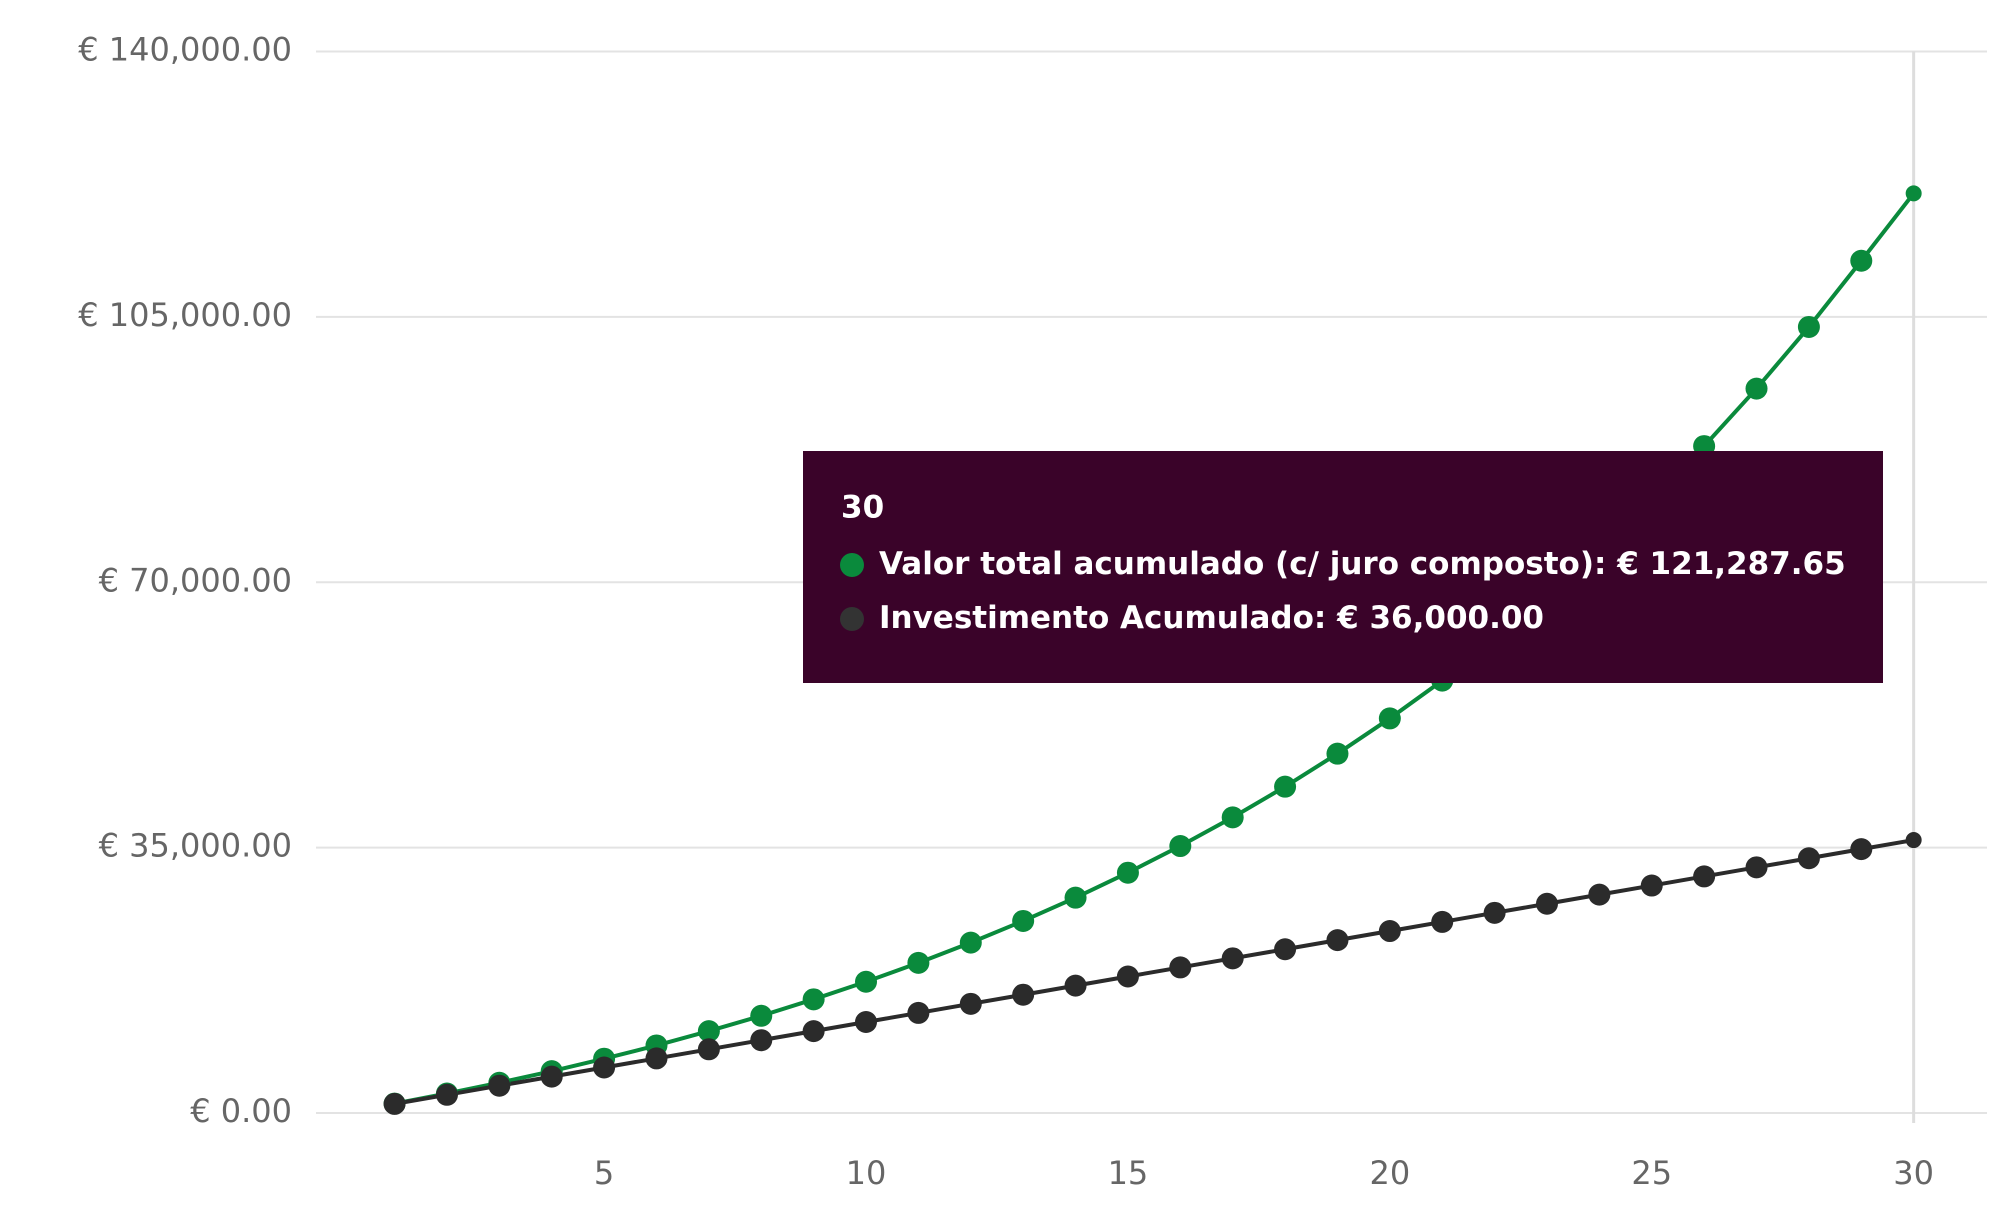 The height and width of the screenshot is (1213, 2000). Describe the element at coordinates (241, 1111) in the screenshot. I see `y-tick-label: € 0.00` at that location.